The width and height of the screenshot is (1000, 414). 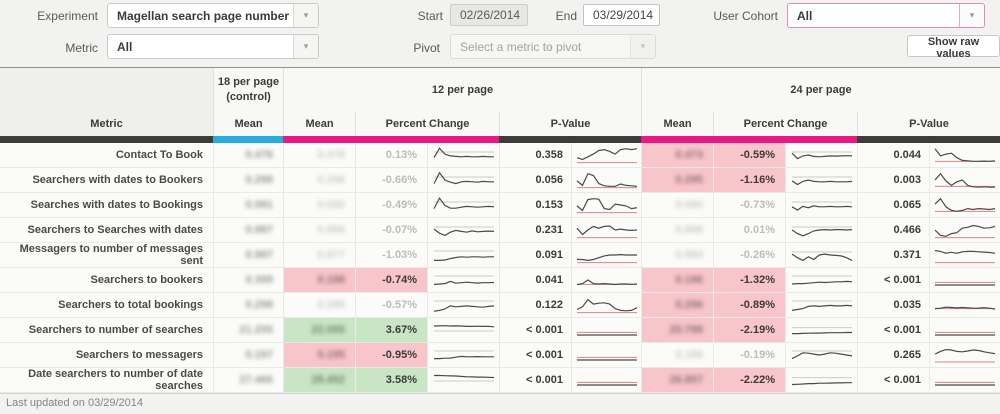 I want to click on p-value: 0.035, so click(x=893, y=305).